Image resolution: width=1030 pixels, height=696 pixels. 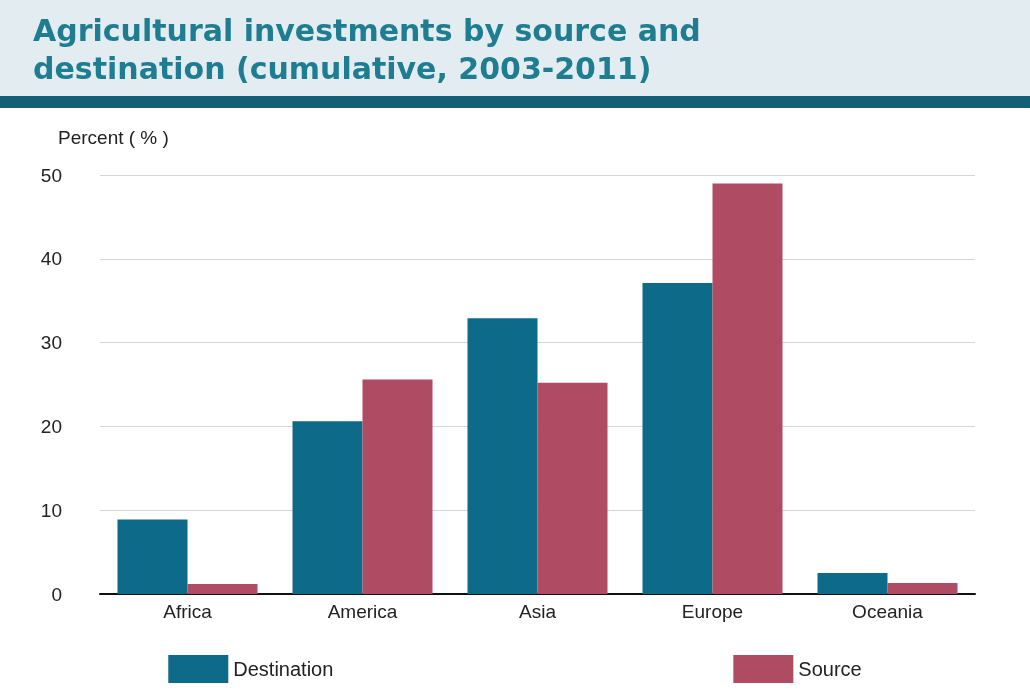 I want to click on x-tick-label: Oceania, so click(x=888, y=611).